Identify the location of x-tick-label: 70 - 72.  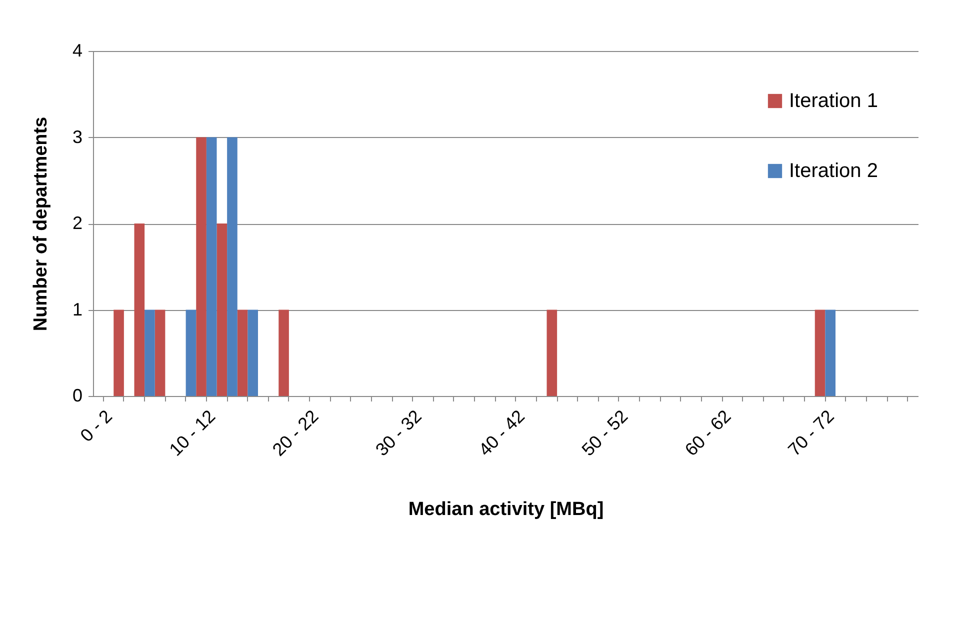
(811, 433).